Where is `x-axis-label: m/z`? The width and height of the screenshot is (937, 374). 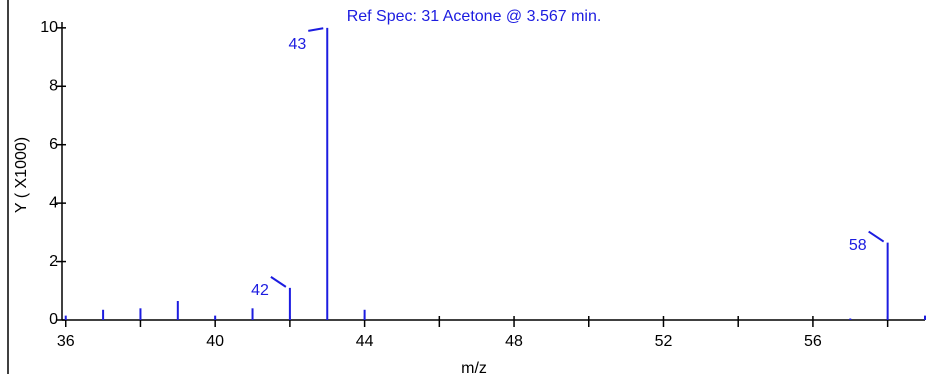
x-axis-label: m/z is located at coordinates (474, 367).